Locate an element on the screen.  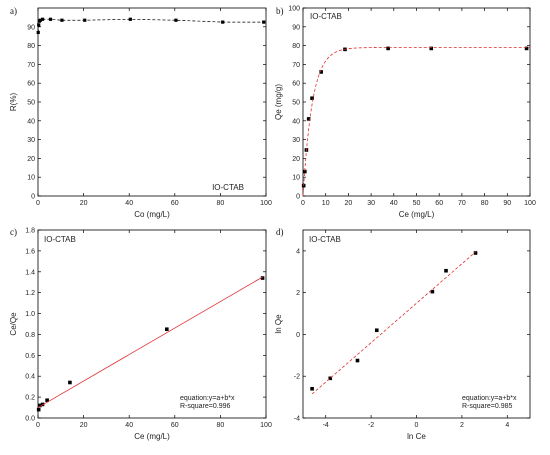
y-tick-label: 1.0 is located at coordinates (30, 314).